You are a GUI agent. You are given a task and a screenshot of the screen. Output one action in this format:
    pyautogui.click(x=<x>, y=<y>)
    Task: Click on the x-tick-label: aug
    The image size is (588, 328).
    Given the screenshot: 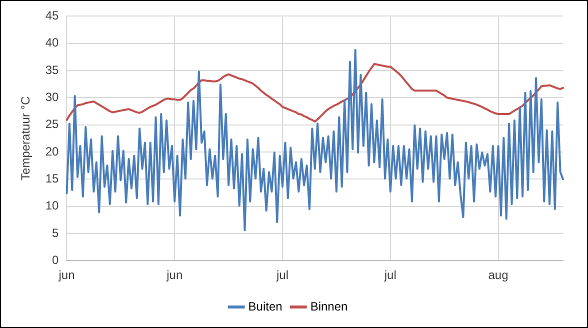 What is the action you would take?
    pyautogui.click(x=498, y=275)
    